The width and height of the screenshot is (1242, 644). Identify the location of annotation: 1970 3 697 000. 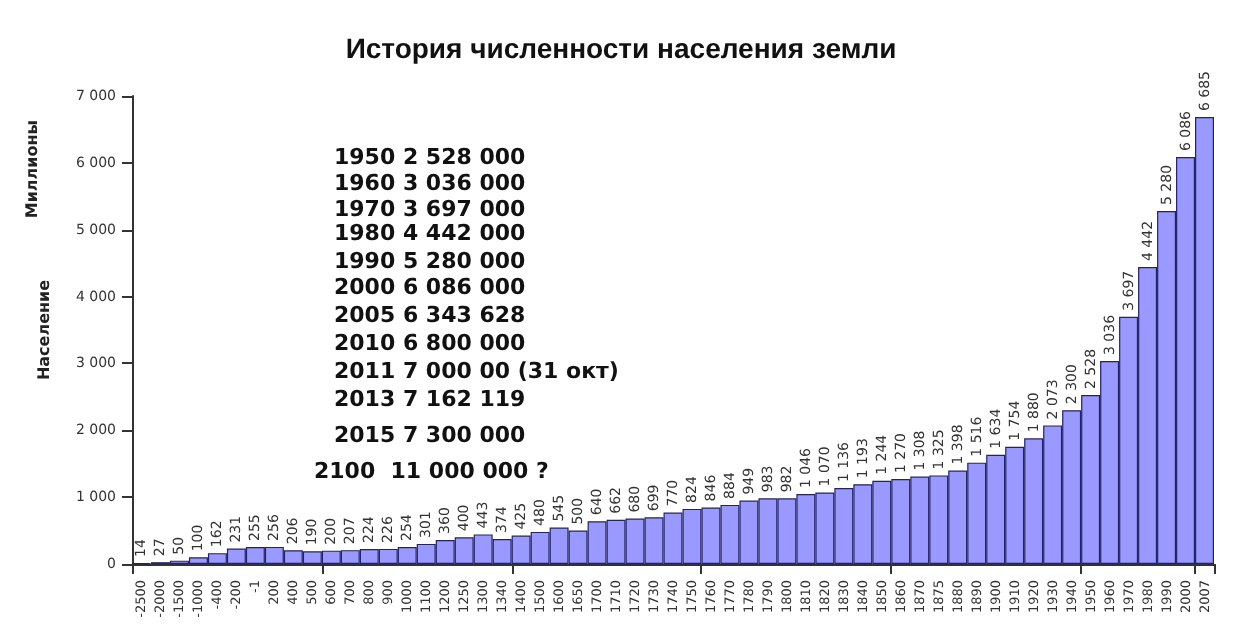
(430, 209).